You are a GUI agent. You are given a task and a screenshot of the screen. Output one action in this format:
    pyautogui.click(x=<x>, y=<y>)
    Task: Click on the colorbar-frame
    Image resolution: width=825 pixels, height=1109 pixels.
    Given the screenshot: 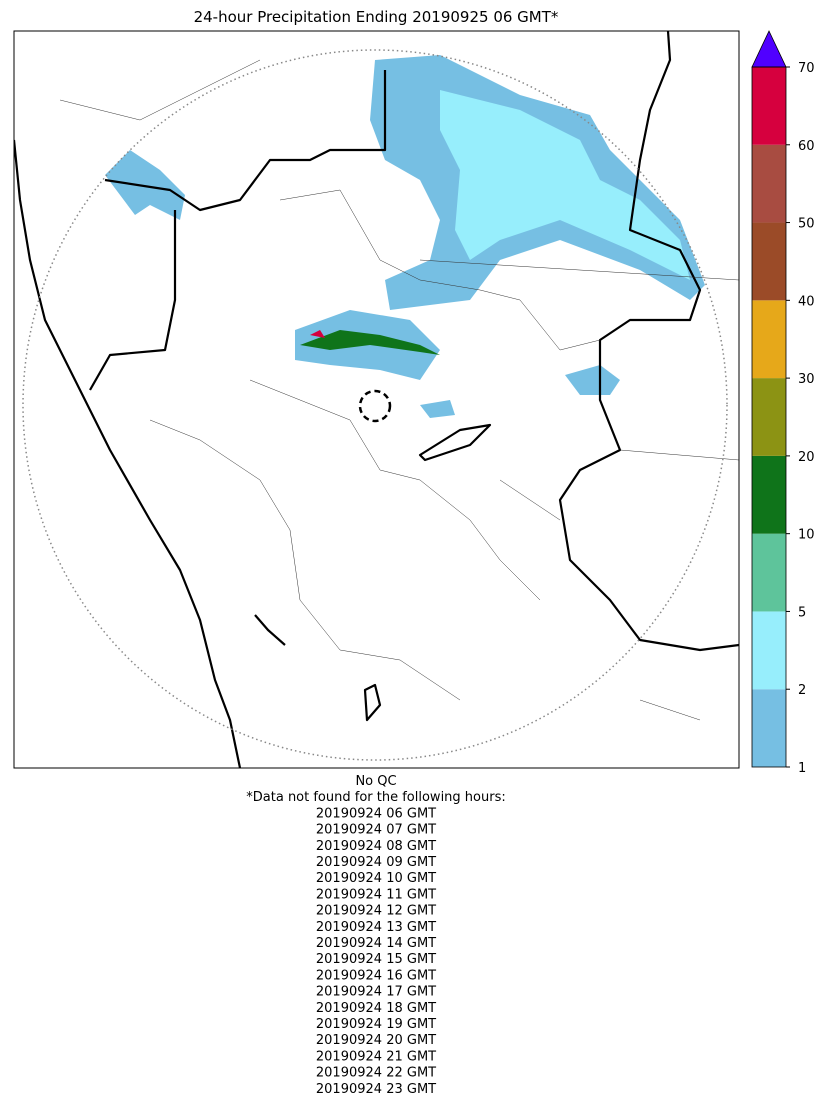 What is the action you would take?
    pyautogui.click(x=769, y=417)
    